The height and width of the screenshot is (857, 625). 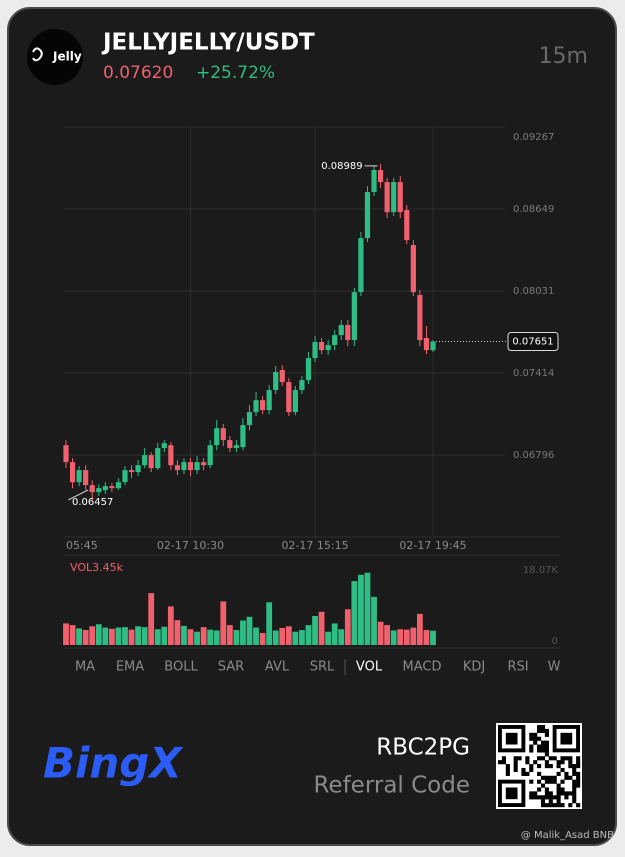 What do you see at coordinates (555, 641) in the screenshot?
I see `volume-tick-label: 0` at bounding box center [555, 641].